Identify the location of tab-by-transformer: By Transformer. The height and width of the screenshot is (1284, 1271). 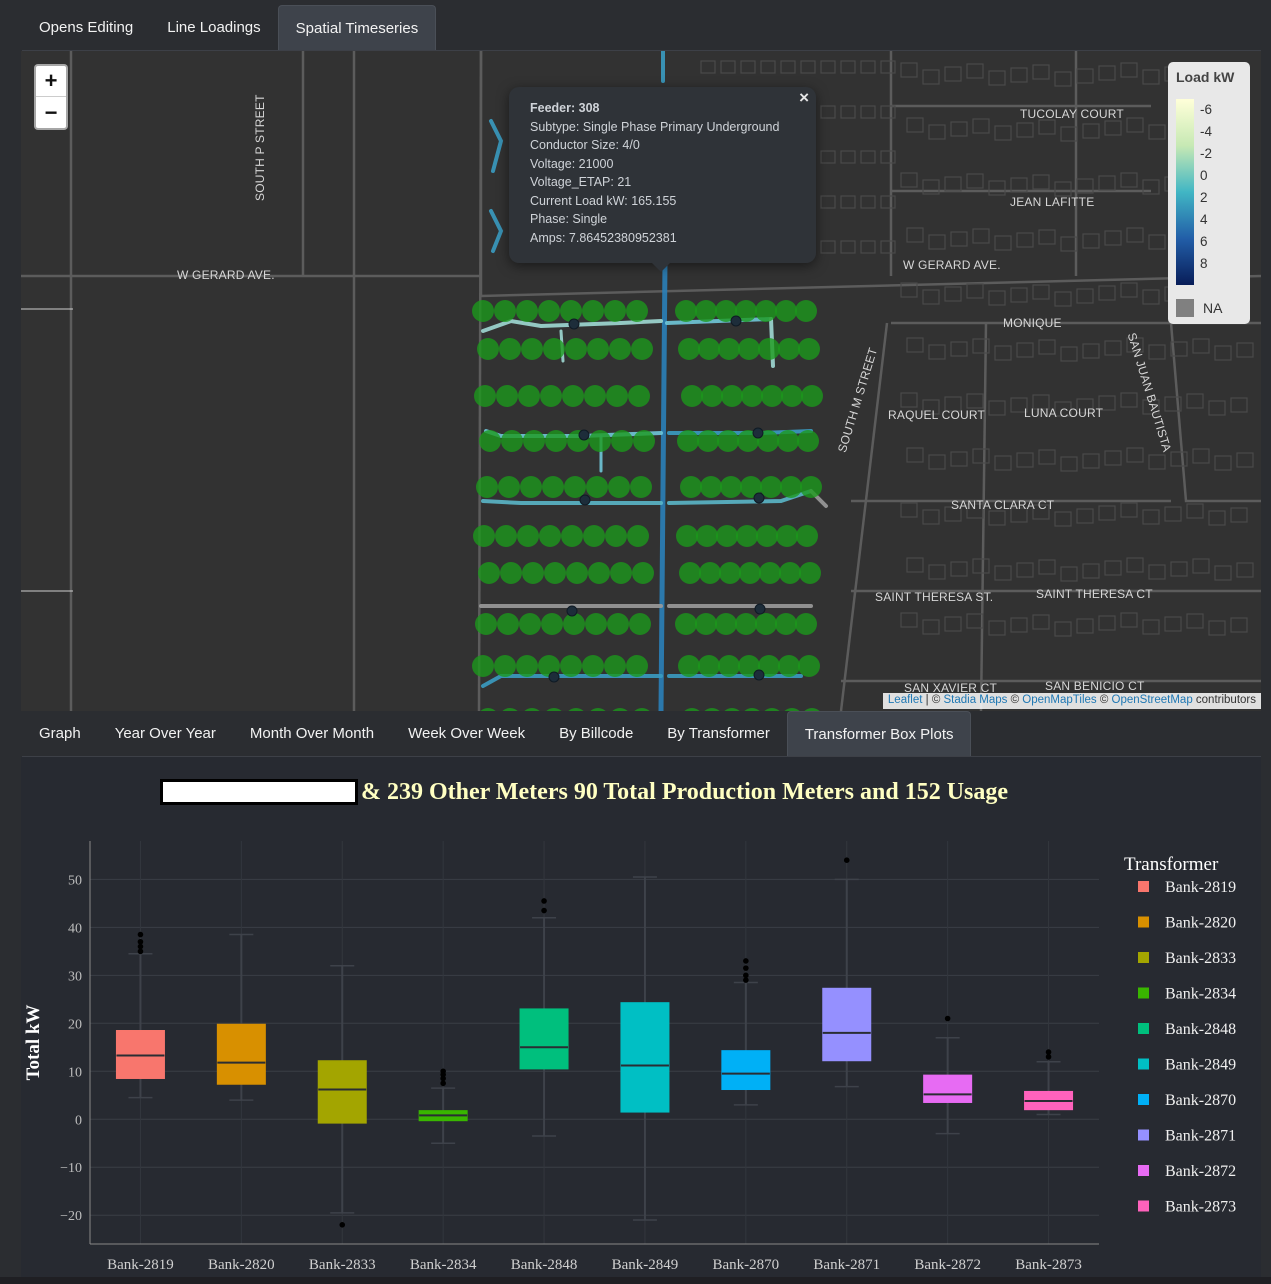
(718, 733).